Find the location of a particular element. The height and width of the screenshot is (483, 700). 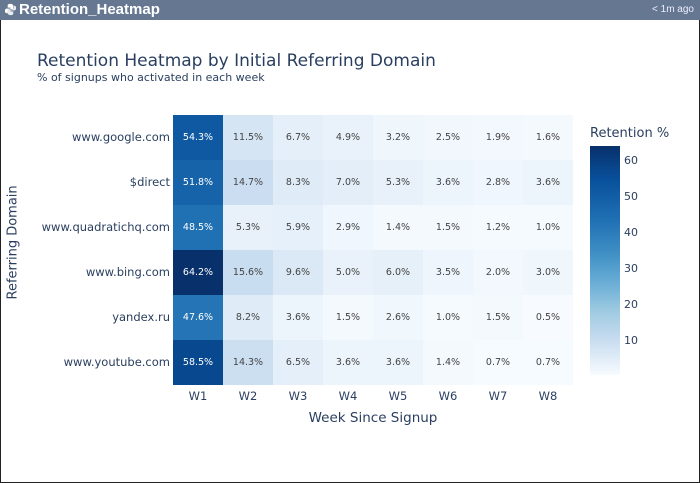

x-tick-label: W4 is located at coordinates (348, 396).